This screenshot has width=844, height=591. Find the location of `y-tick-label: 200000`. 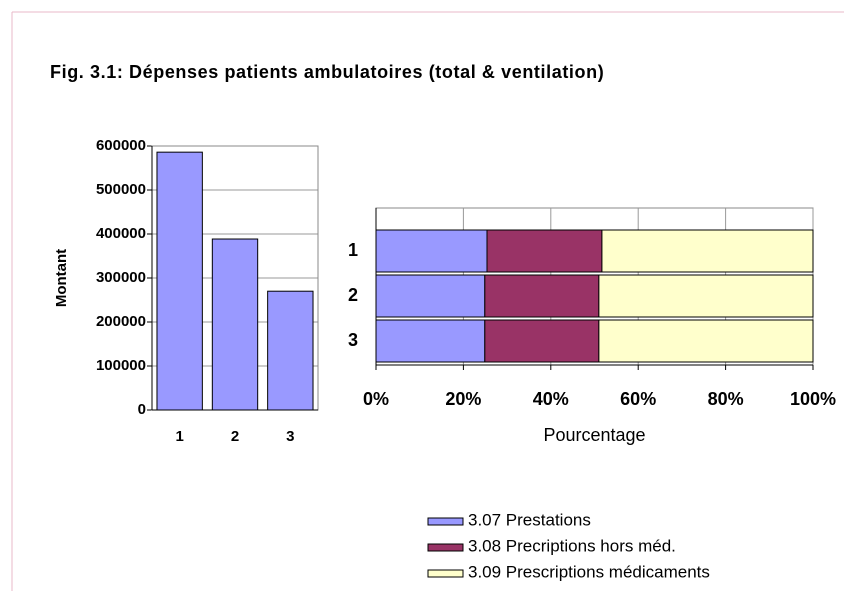

y-tick-label: 200000 is located at coordinates (121, 321).